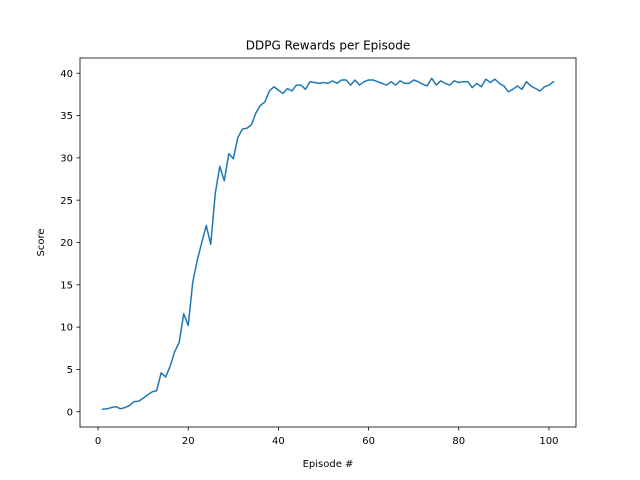 This screenshot has width=640, height=480. I want to click on y-tick-label: 35, so click(66, 116).